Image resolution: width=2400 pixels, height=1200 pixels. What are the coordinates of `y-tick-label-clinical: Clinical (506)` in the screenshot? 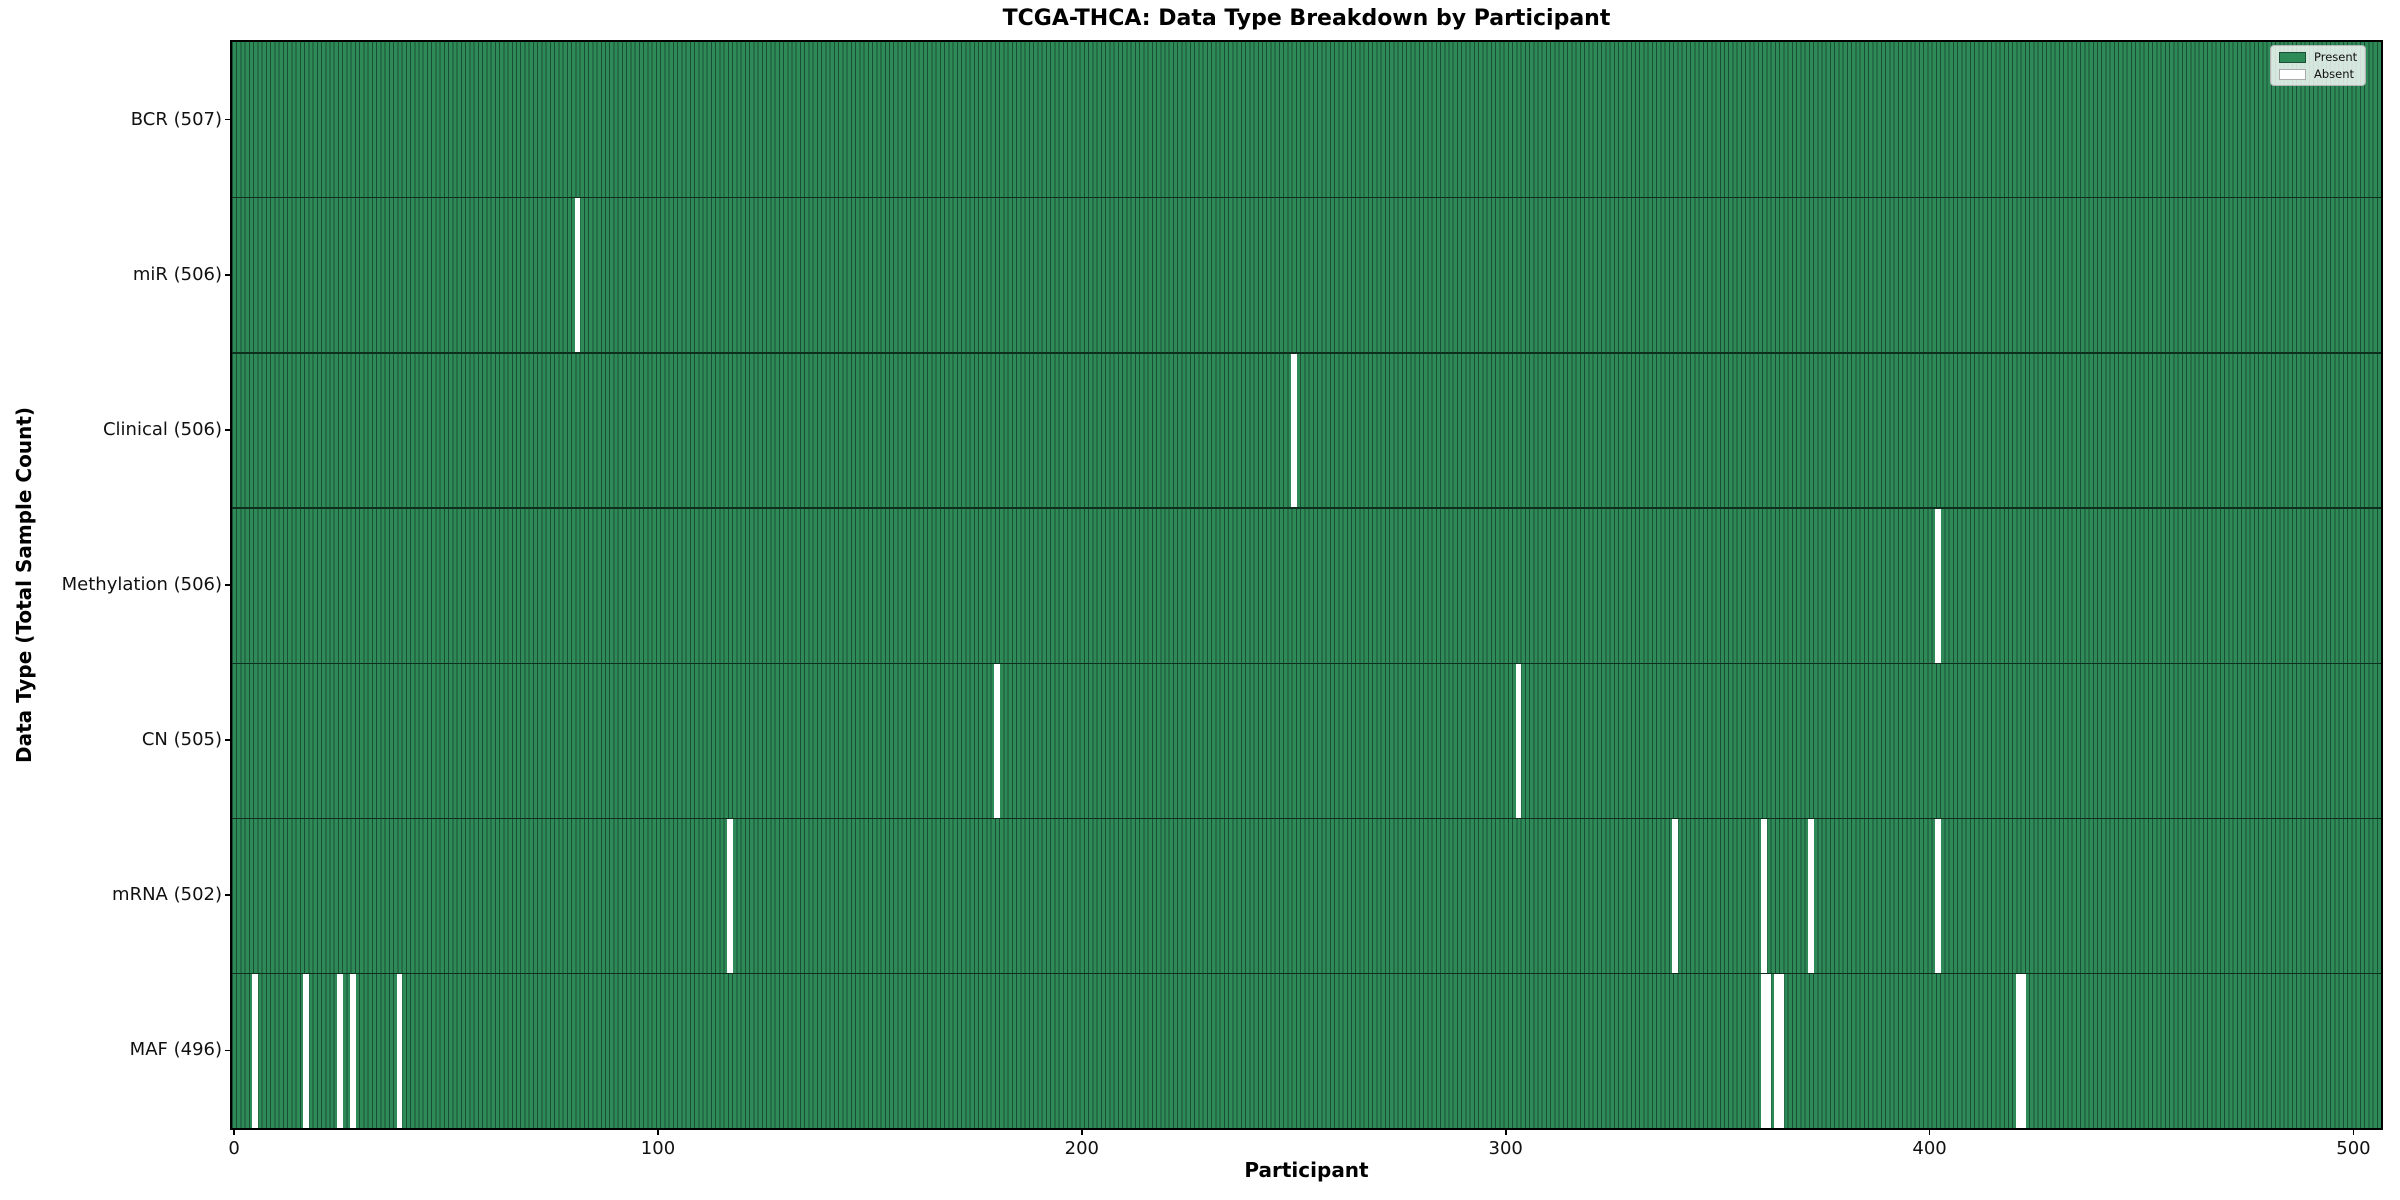 It's located at (162, 429).